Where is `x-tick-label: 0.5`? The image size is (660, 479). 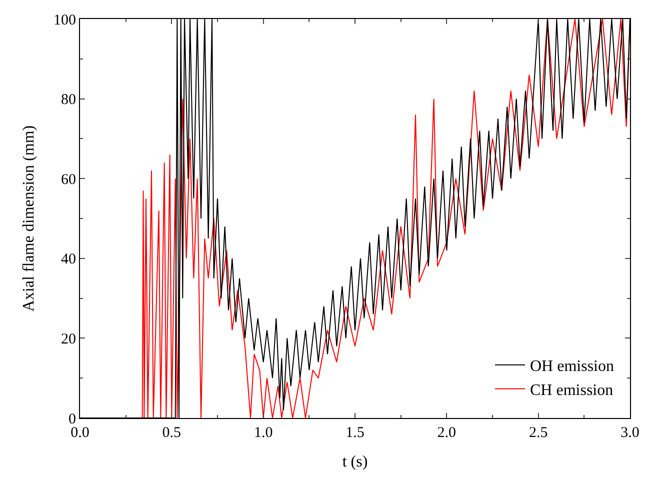 x-tick-label: 0.5 is located at coordinates (172, 433).